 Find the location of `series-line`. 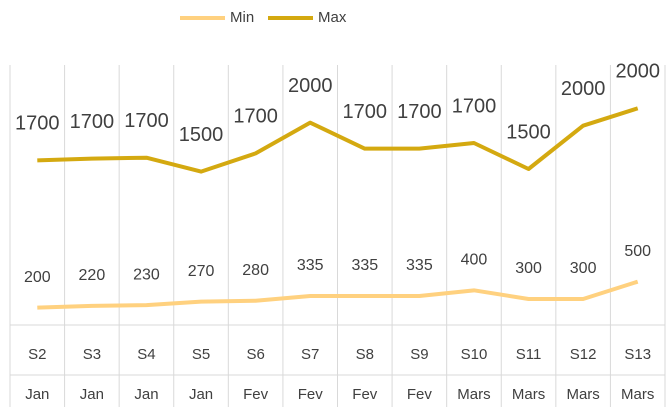

series-line is located at coordinates (338, 294).